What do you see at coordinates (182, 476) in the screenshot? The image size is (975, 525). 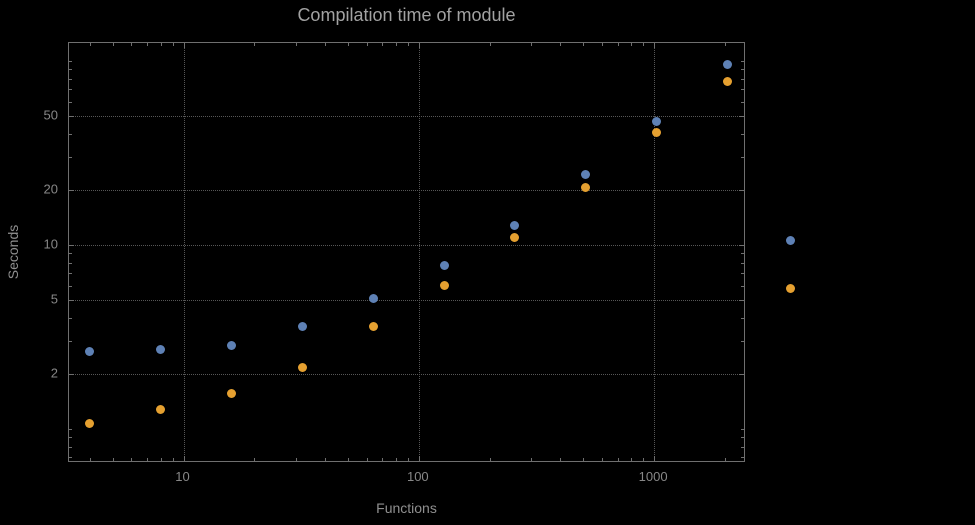 I see `x-tick-label: 10` at bounding box center [182, 476].